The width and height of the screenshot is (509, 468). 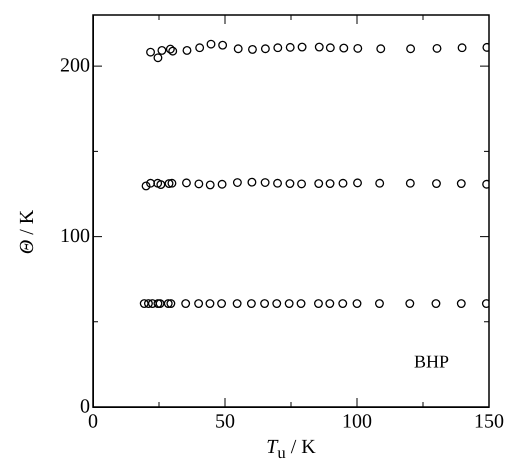 I want to click on y-tick-label: 0, so click(x=85, y=406).